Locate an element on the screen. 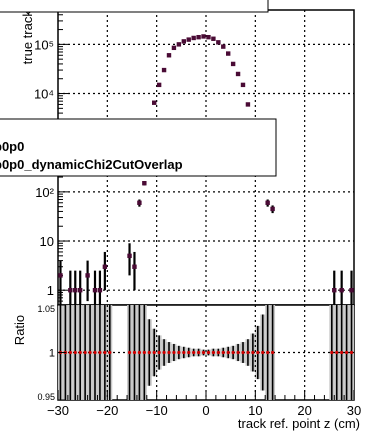 The height and width of the screenshot is (443, 370). y-tick-label: 10⁵ is located at coordinates (44, 44).